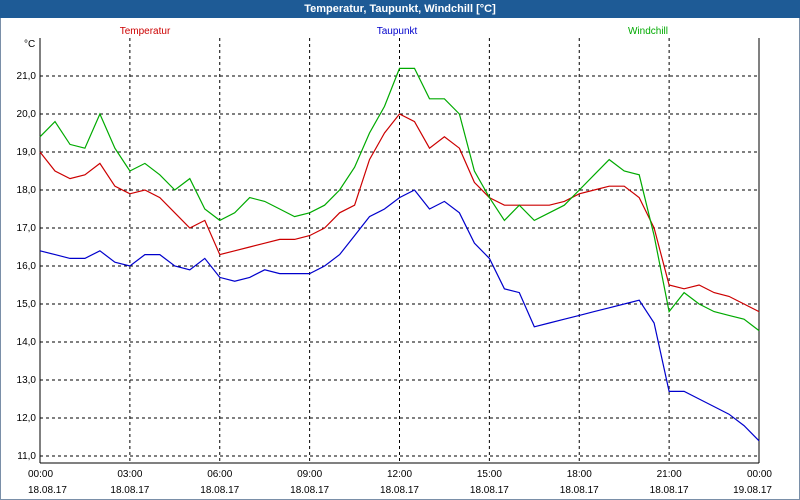  Describe the element at coordinates (579, 474) in the screenshot. I see `x-tick-time: 18:00` at that location.